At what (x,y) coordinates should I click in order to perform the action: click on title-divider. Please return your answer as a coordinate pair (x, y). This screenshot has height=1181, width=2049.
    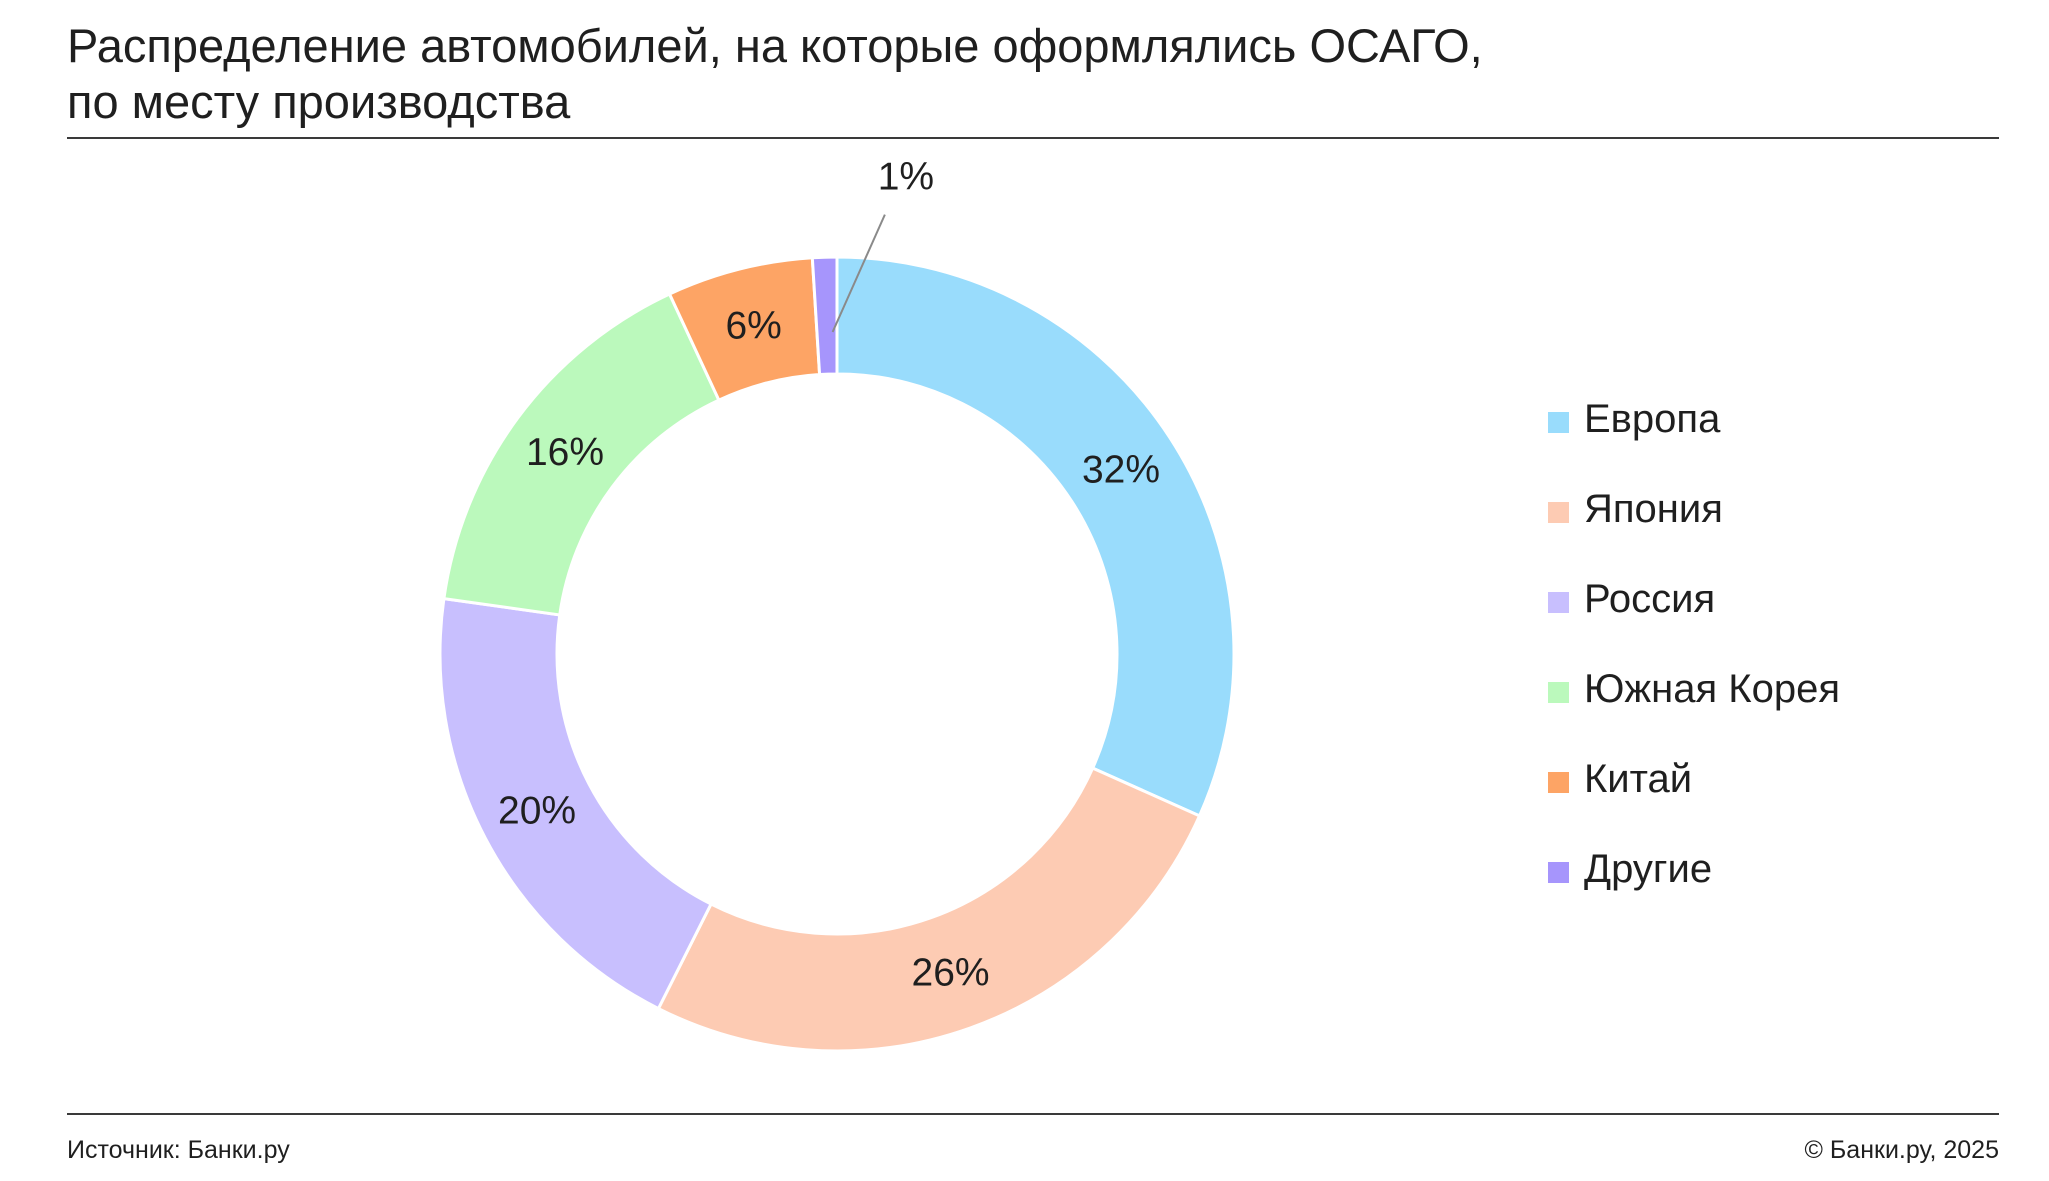
    Looking at the image, I should click on (1033, 138).